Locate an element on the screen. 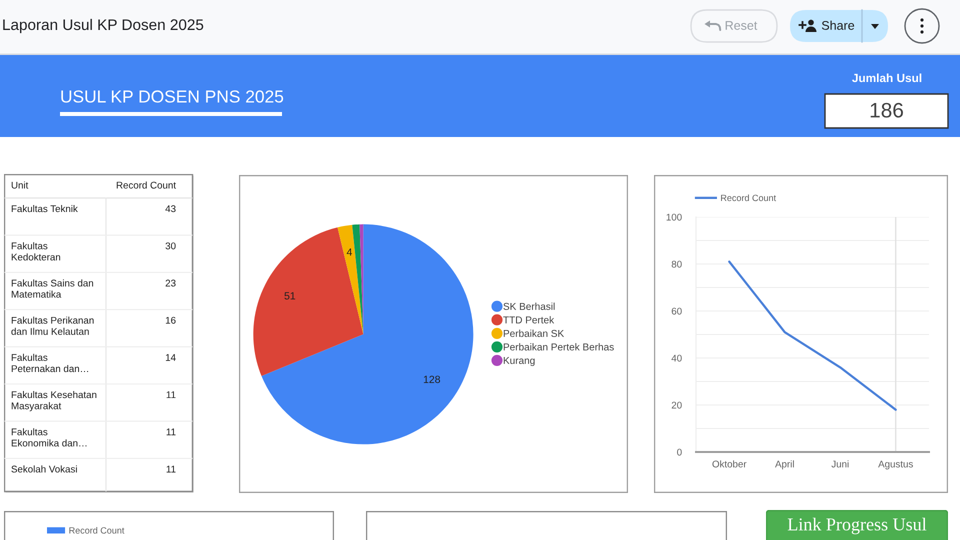 The image size is (960, 540). data-label: 4 is located at coordinates (349, 252).